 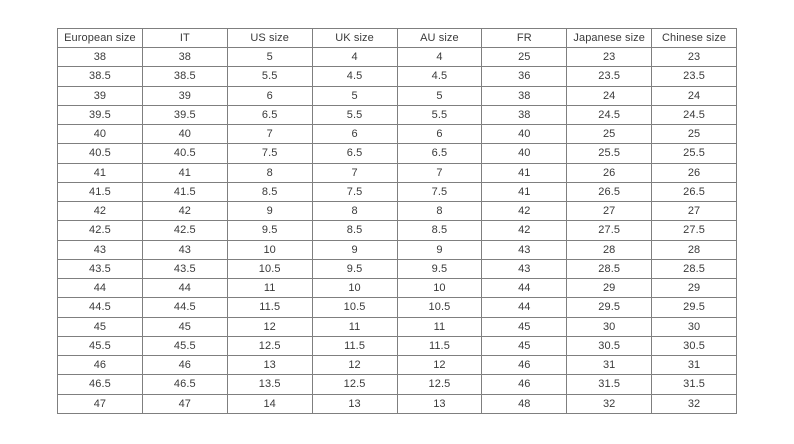 What do you see at coordinates (524, 403) in the screenshot?
I see `table-cell: 48` at bounding box center [524, 403].